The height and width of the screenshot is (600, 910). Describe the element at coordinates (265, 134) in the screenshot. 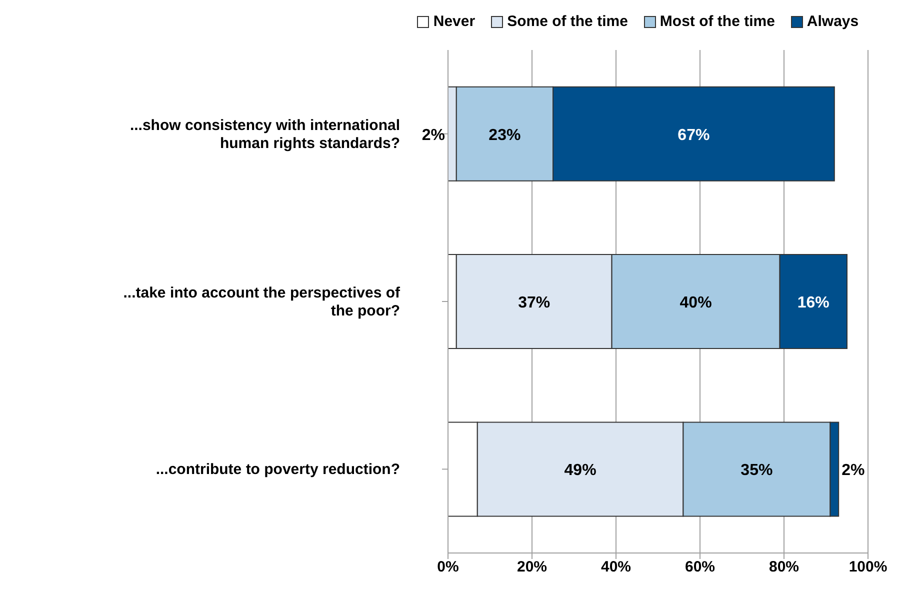

I see `y-tick-label: ...show consistency with international human rights standards?` at that location.